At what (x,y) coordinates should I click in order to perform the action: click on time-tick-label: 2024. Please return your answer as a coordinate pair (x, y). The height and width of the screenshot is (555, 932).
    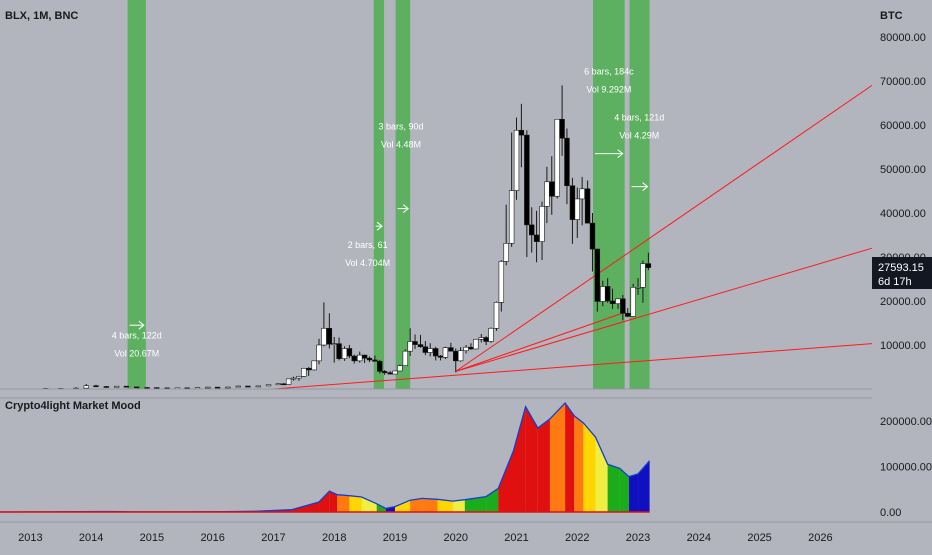
    Looking at the image, I should click on (699, 538).